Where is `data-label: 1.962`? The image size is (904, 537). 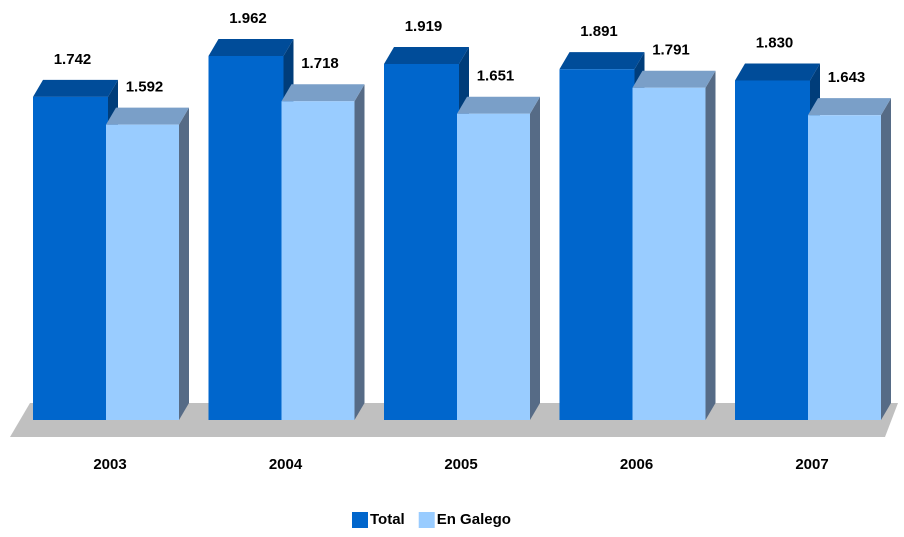 data-label: 1.962 is located at coordinates (248, 18).